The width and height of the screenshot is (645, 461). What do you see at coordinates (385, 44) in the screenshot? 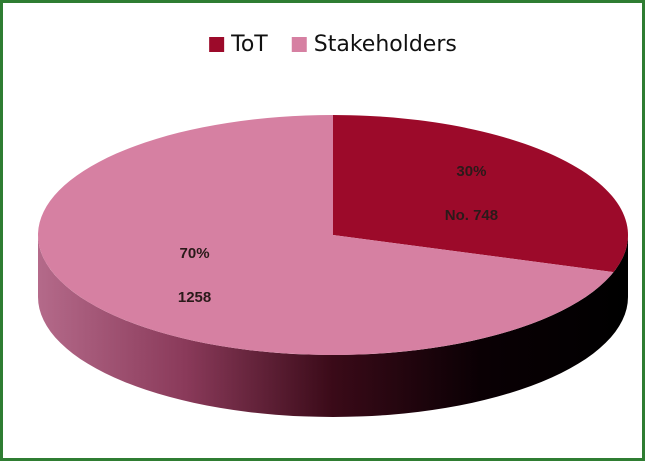
I see `legend-label: Stakeholders` at bounding box center [385, 44].